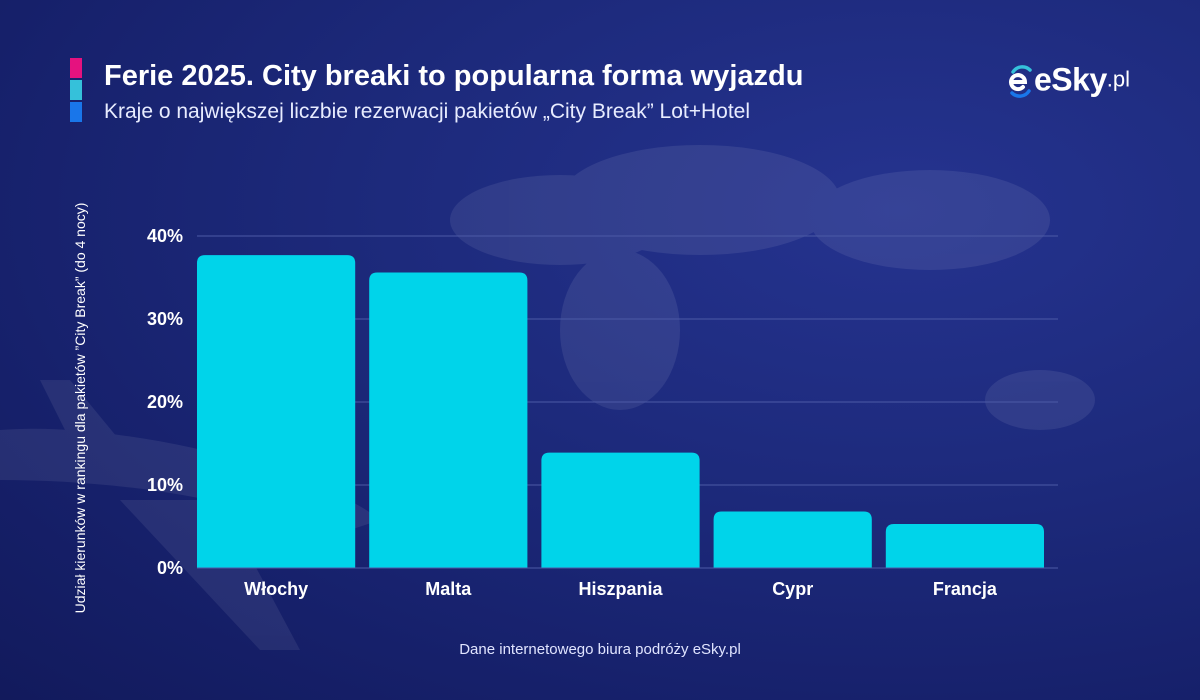 This screenshot has width=1200, height=700. Describe the element at coordinates (276, 589) in the screenshot. I see `x-category-label: Włochy` at that location.